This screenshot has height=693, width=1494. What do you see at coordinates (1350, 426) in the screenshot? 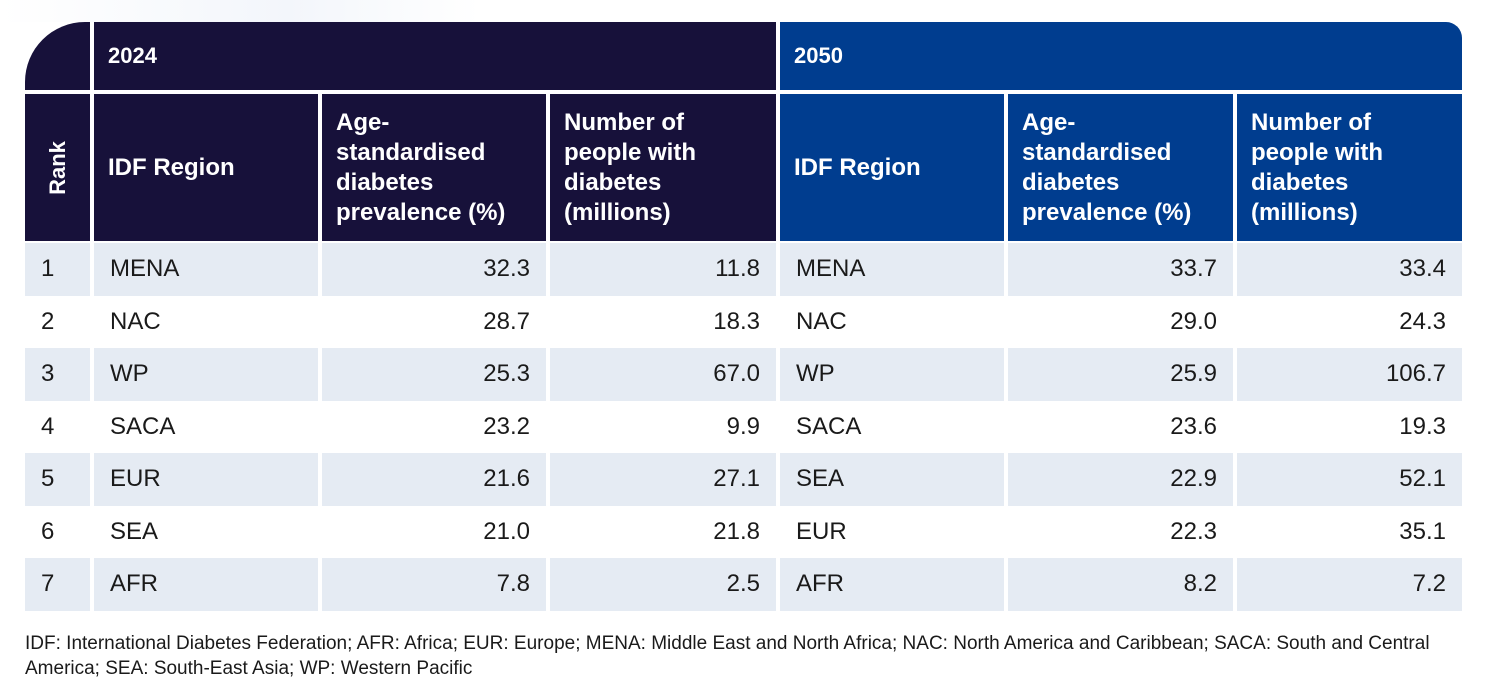
I see `number-2050-cell: 19.3` at bounding box center [1350, 426].